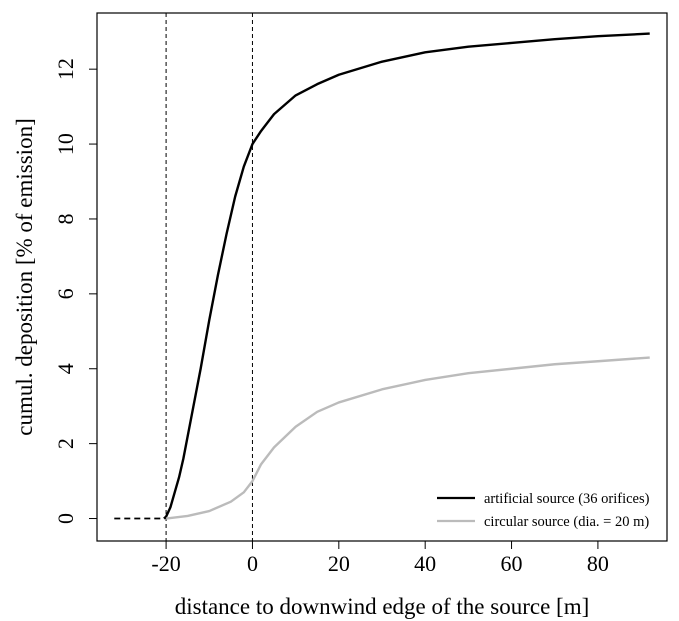  I want to click on y-axis: 0 2 4 6 8 10 12, so click(75, 291).